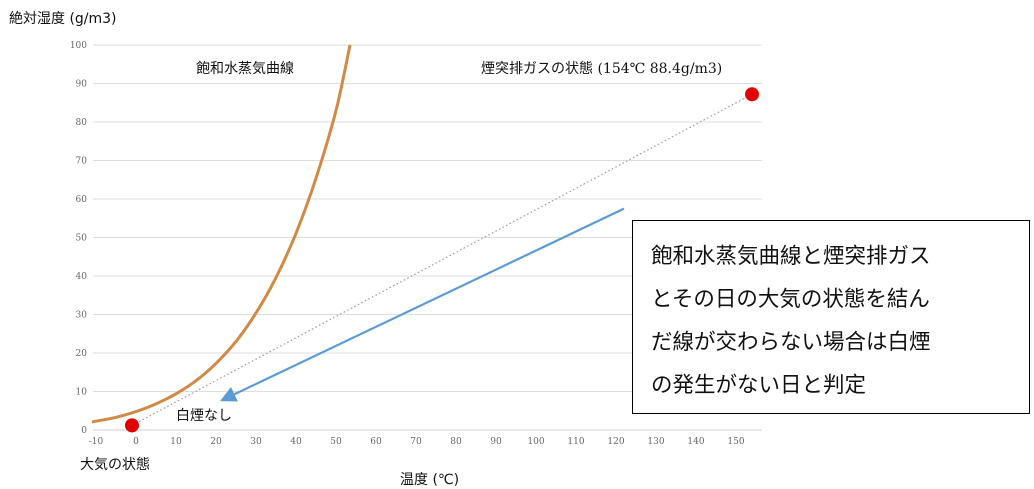 Image resolution: width=1034 pixels, height=489 pixels. What do you see at coordinates (229, 394) in the screenshot?
I see `arrow-head` at bounding box center [229, 394].